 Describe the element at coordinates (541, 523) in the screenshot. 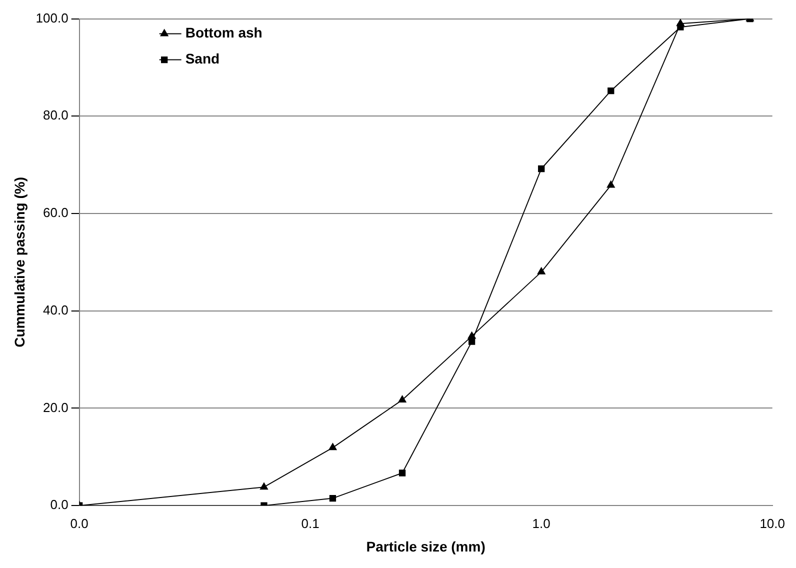

I see `x-tick-label: 1.0` at that location.